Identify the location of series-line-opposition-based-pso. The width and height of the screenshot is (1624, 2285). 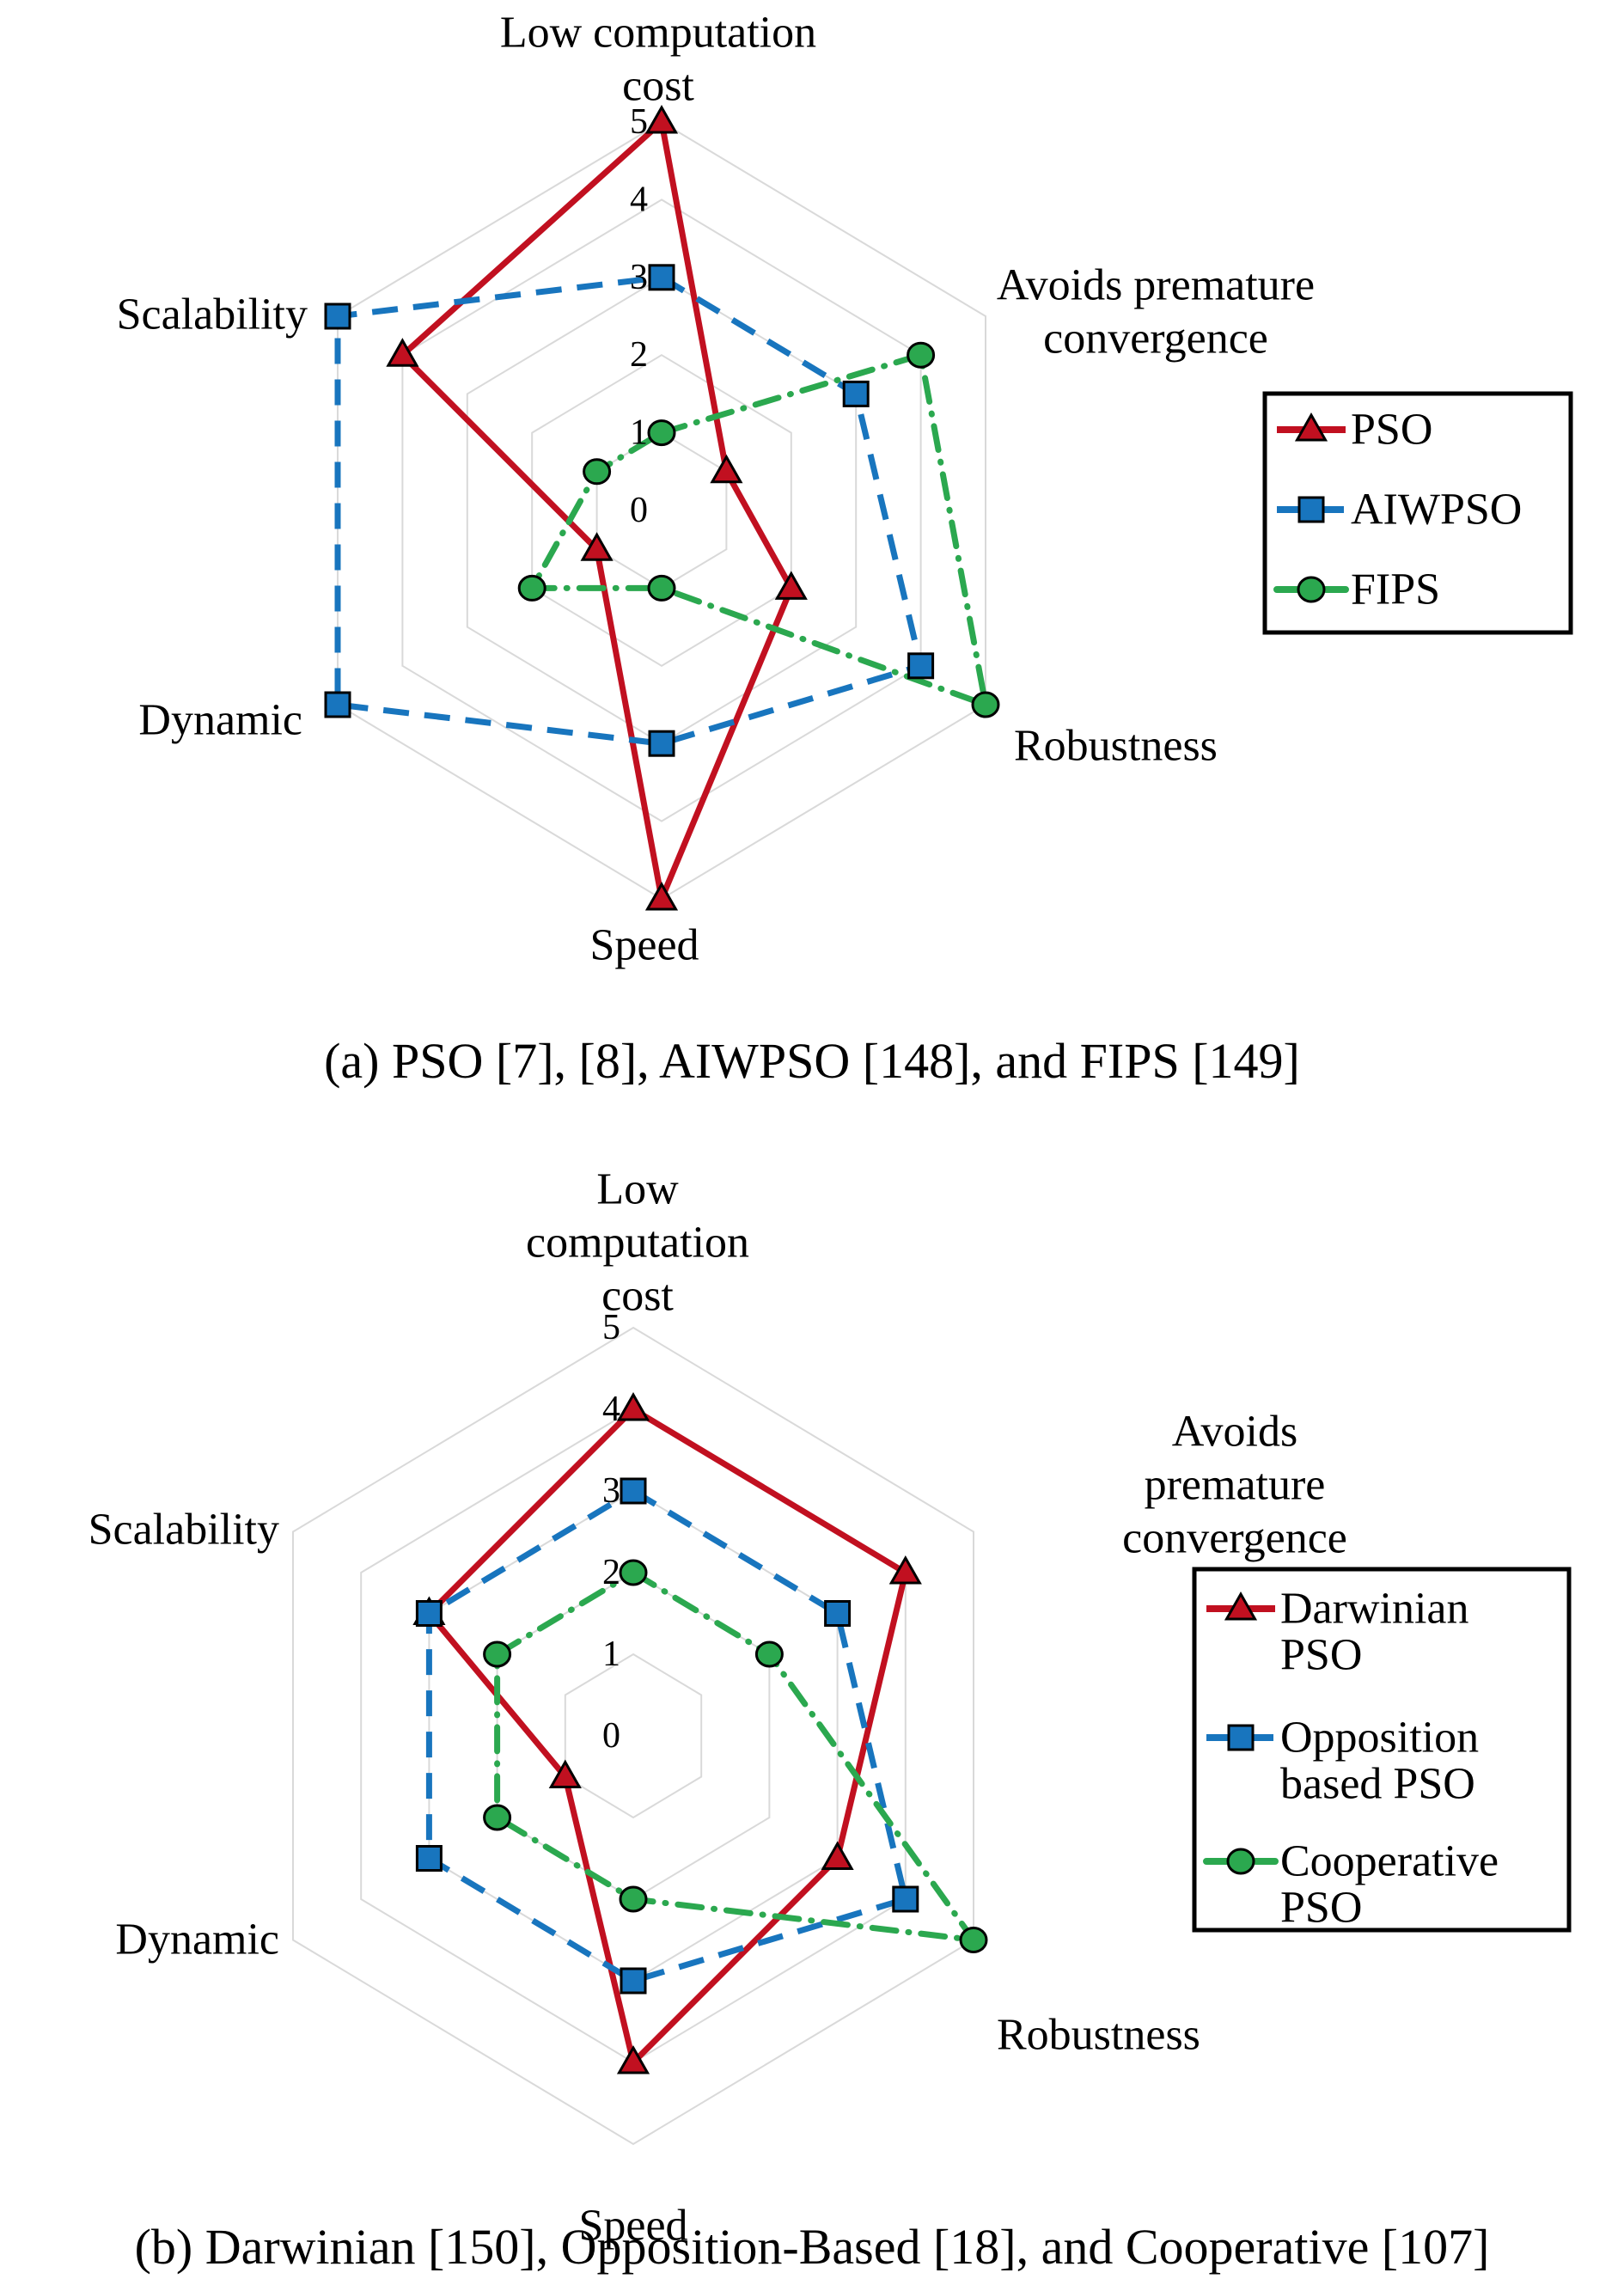
(667, 1735).